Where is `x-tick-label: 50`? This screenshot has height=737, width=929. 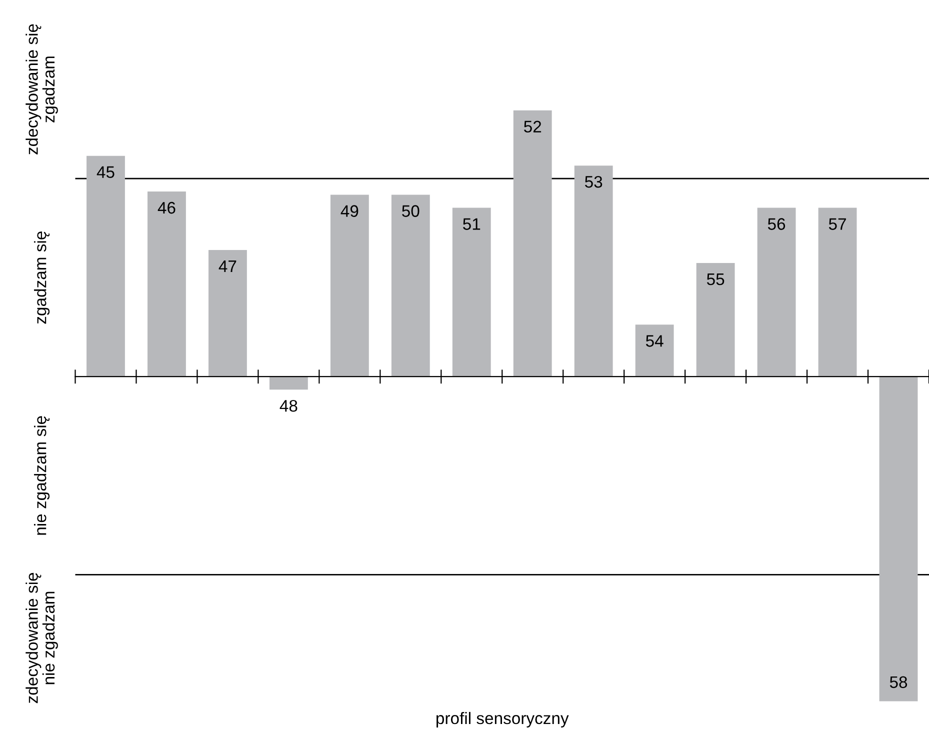
x-tick-label: 50 is located at coordinates (411, 211).